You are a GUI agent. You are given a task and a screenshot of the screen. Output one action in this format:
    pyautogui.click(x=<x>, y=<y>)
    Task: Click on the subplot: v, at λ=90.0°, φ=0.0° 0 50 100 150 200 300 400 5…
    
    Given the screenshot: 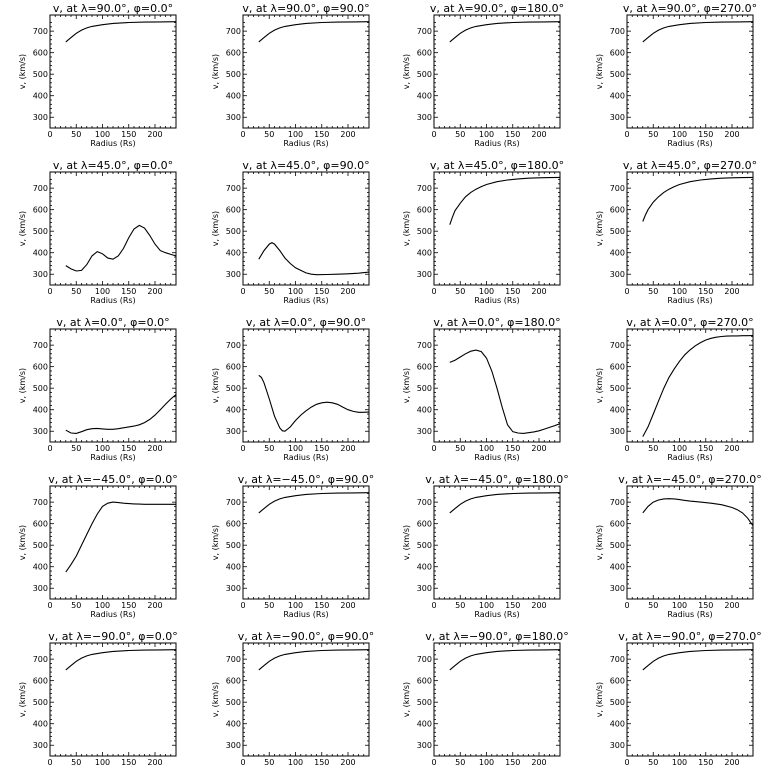 What is the action you would take?
    pyautogui.click(x=97, y=75)
    